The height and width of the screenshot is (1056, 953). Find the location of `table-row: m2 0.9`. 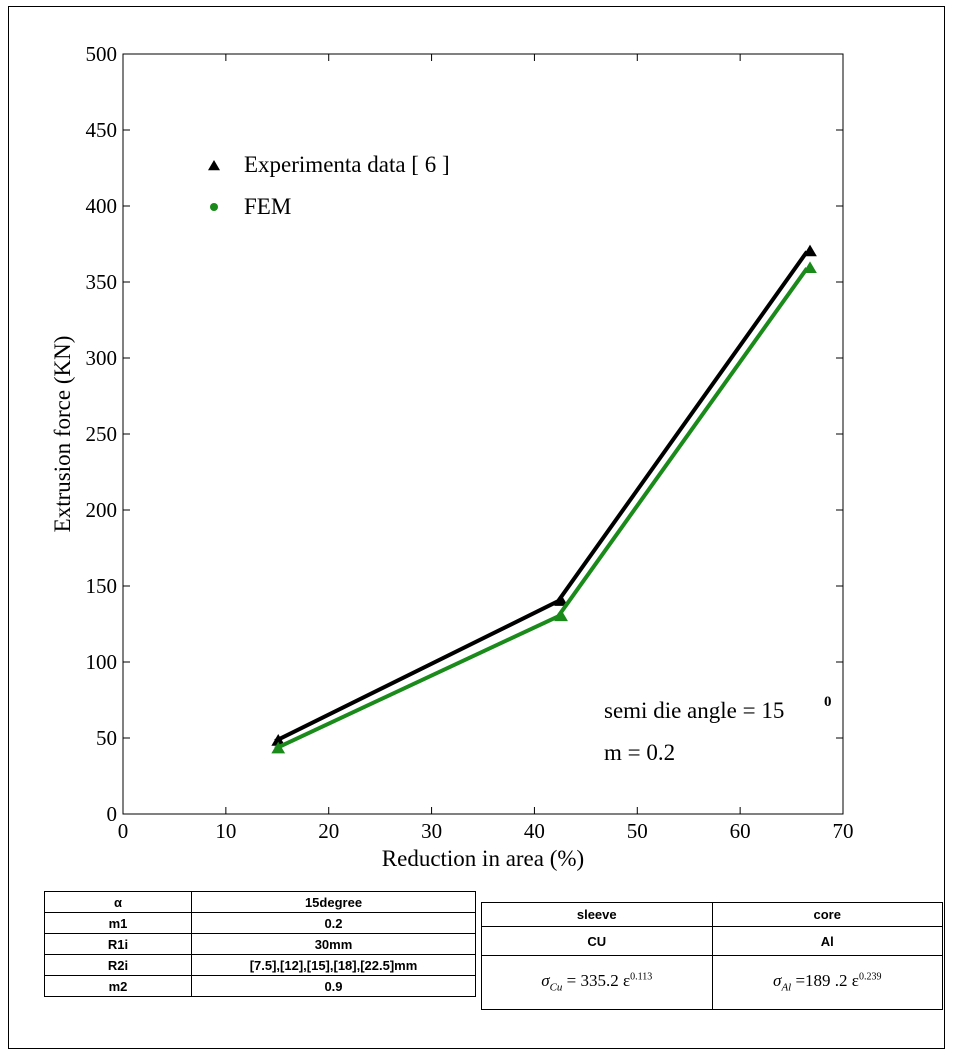

table-row: m2 0.9 is located at coordinates (260, 986).